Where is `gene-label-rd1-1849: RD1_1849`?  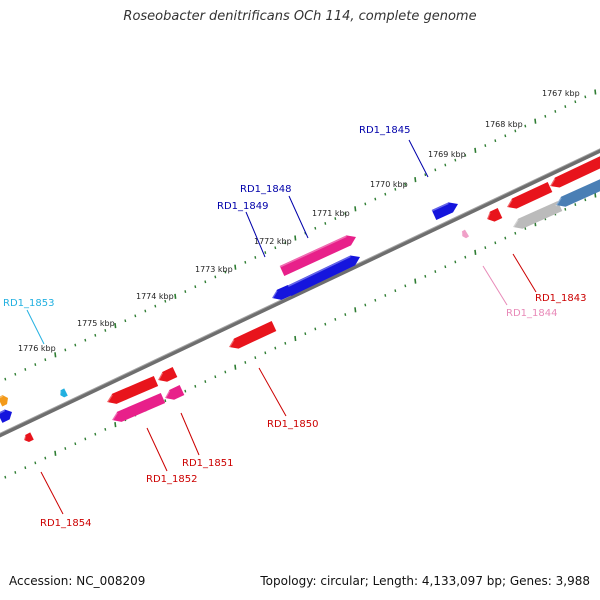 gene-label-rd1-1849: RD1_1849 is located at coordinates (242, 206).